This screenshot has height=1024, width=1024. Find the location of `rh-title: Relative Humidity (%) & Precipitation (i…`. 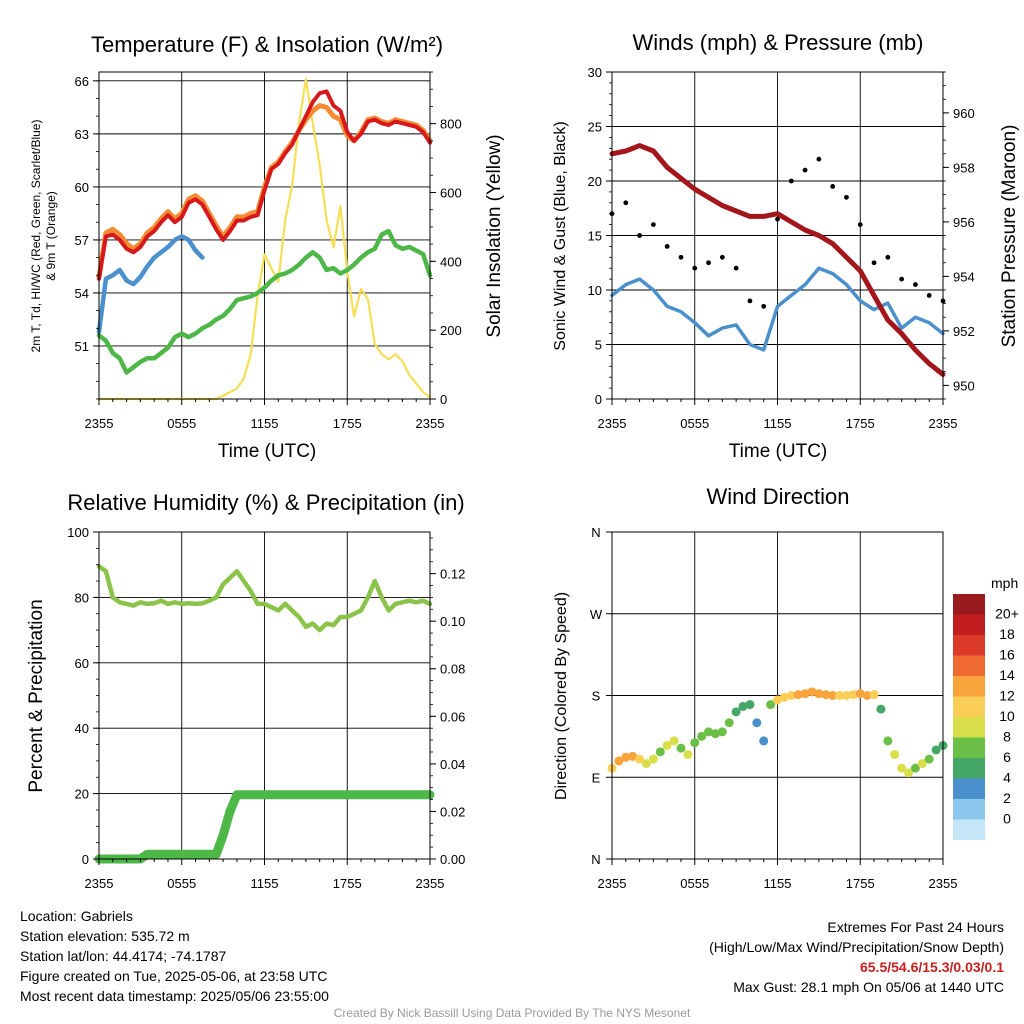

rh-title: Relative Humidity (%) & Precipitation (i… is located at coordinates (265, 502).